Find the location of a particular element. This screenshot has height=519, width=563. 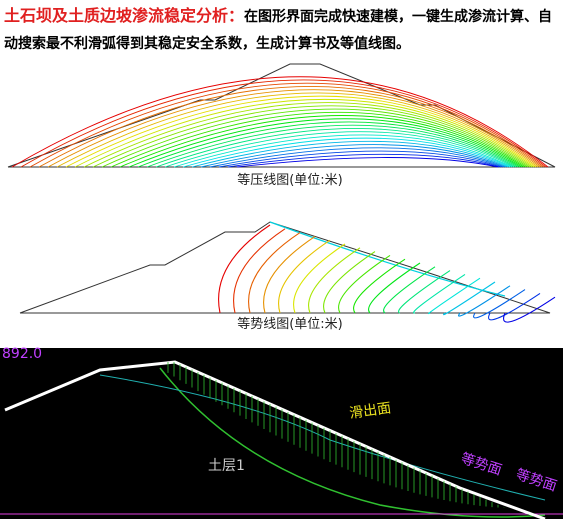

elevation-label: 892.0 is located at coordinates (22, 354).